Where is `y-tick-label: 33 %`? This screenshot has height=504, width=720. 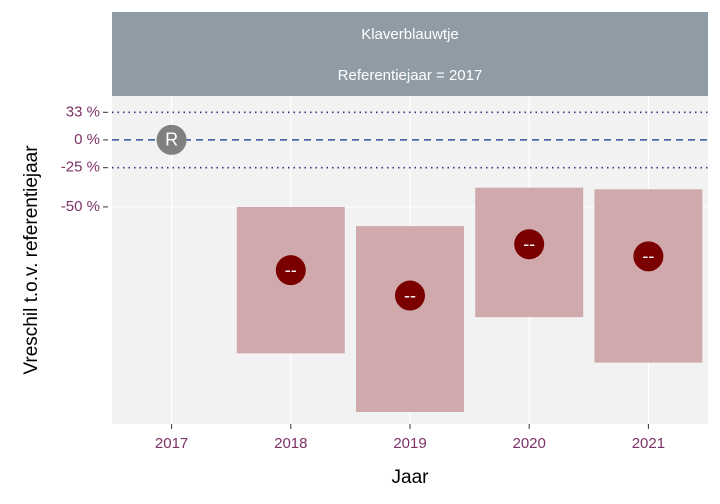
y-tick-label: 33 % is located at coordinates (83, 111).